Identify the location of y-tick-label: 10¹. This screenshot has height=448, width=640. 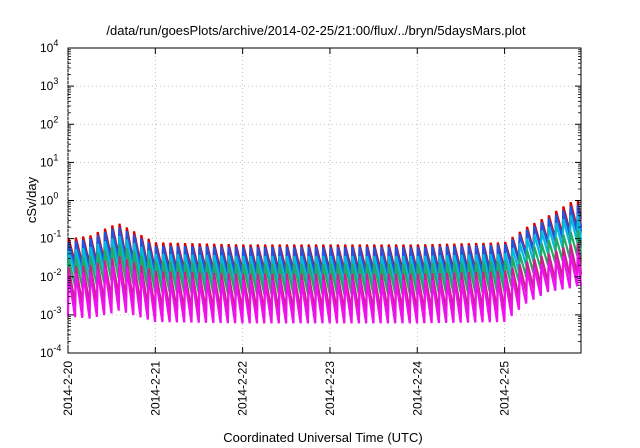
(49, 160).